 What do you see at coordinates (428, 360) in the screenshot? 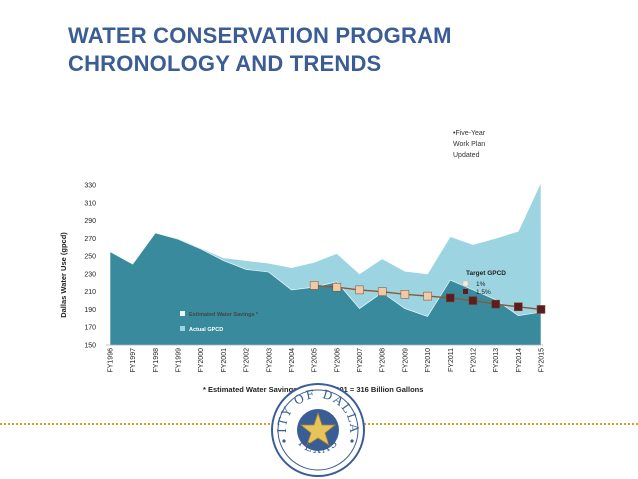
I see `x-tick-label: FY2010` at bounding box center [428, 360].